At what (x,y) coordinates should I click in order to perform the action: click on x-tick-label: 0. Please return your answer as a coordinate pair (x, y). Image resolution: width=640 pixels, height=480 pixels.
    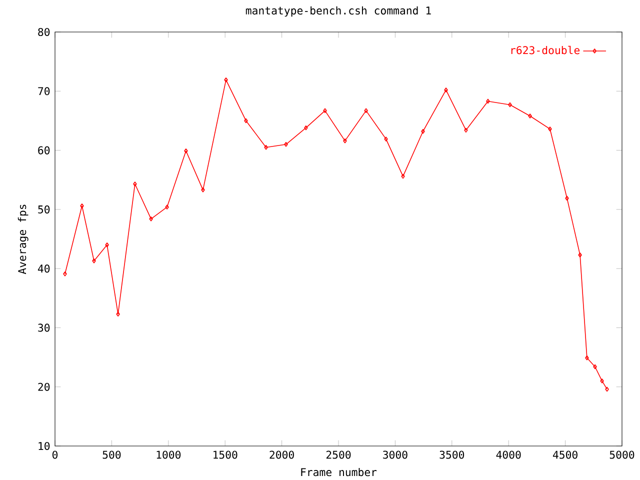
    Looking at the image, I should click on (55, 454).